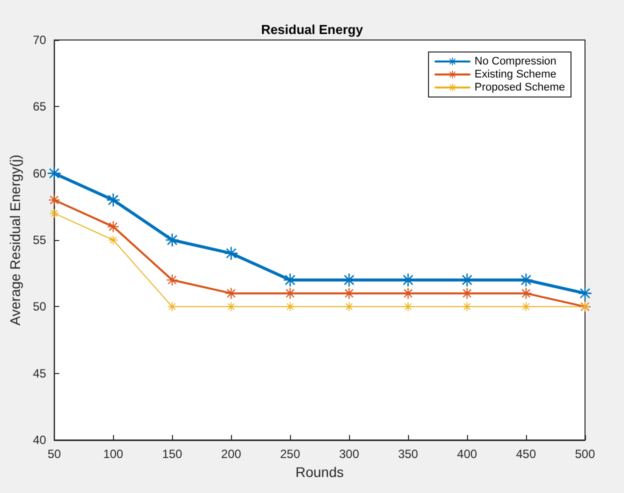  What do you see at coordinates (519, 88) in the screenshot?
I see `legend-label: Proposed Scheme` at bounding box center [519, 88].